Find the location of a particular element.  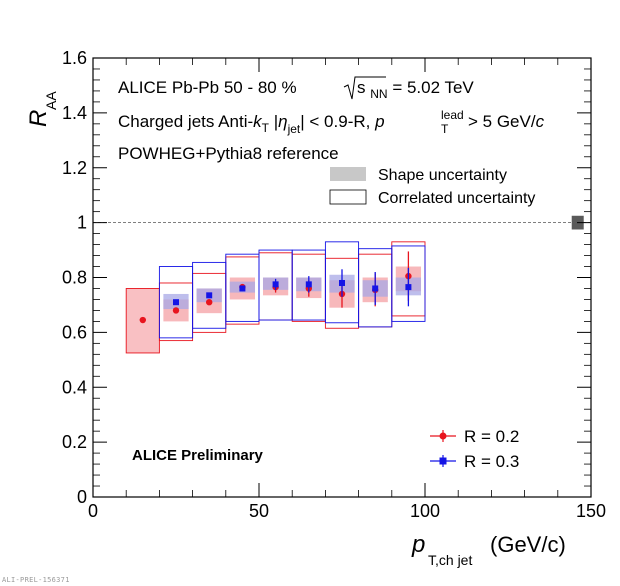

annotation-line-2-end: > 5 GeV/c is located at coordinates (506, 121).